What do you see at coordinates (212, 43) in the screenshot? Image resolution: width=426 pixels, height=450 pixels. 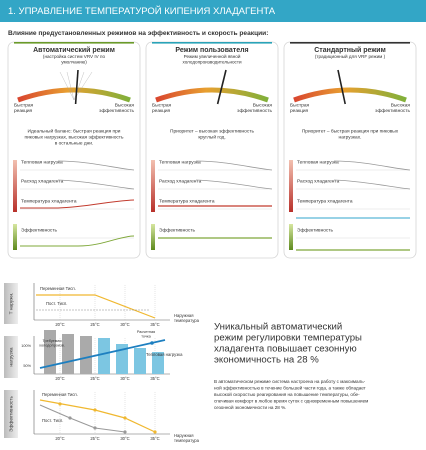 I see `panel-accent` at bounding box center [212, 43].